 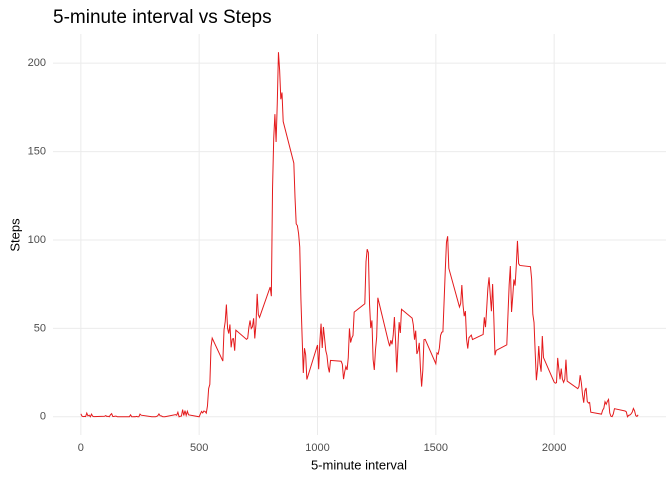 What do you see at coordinates (37, 63) in the screenshot?
I see `y-tick-label: 200` at bounding box center [37, 63].